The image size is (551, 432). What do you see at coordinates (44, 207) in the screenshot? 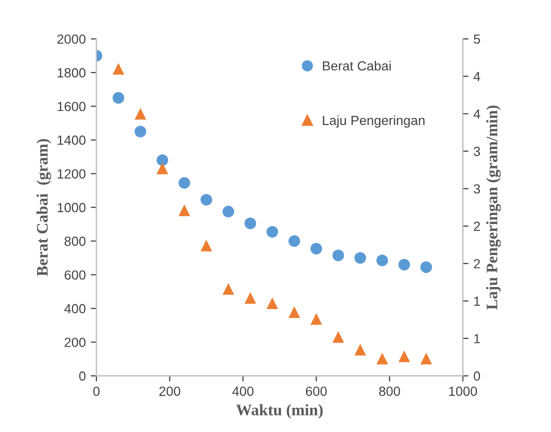
I see `y-axis-title: Berat Cabai (gram)` at bounding box center [44, 207].